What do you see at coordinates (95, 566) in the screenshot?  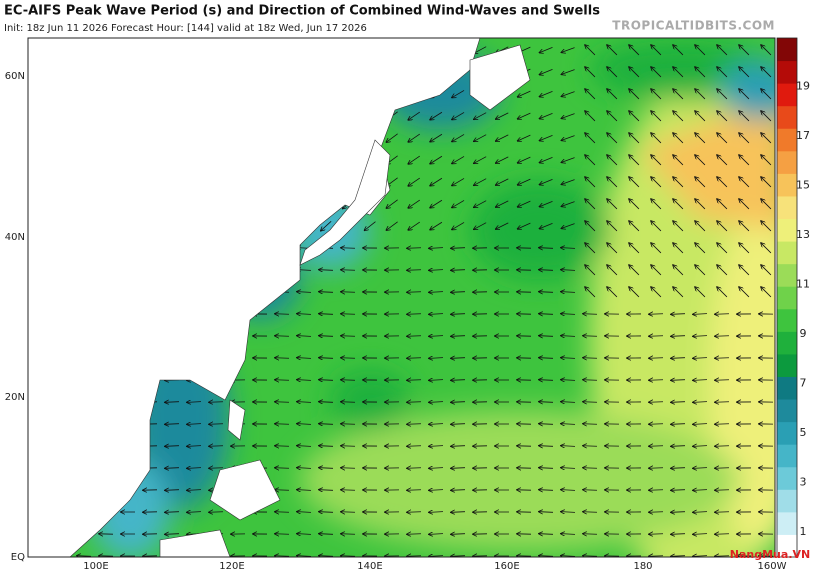 I see `lon-label: 100E` at bounding box center [95, 566].